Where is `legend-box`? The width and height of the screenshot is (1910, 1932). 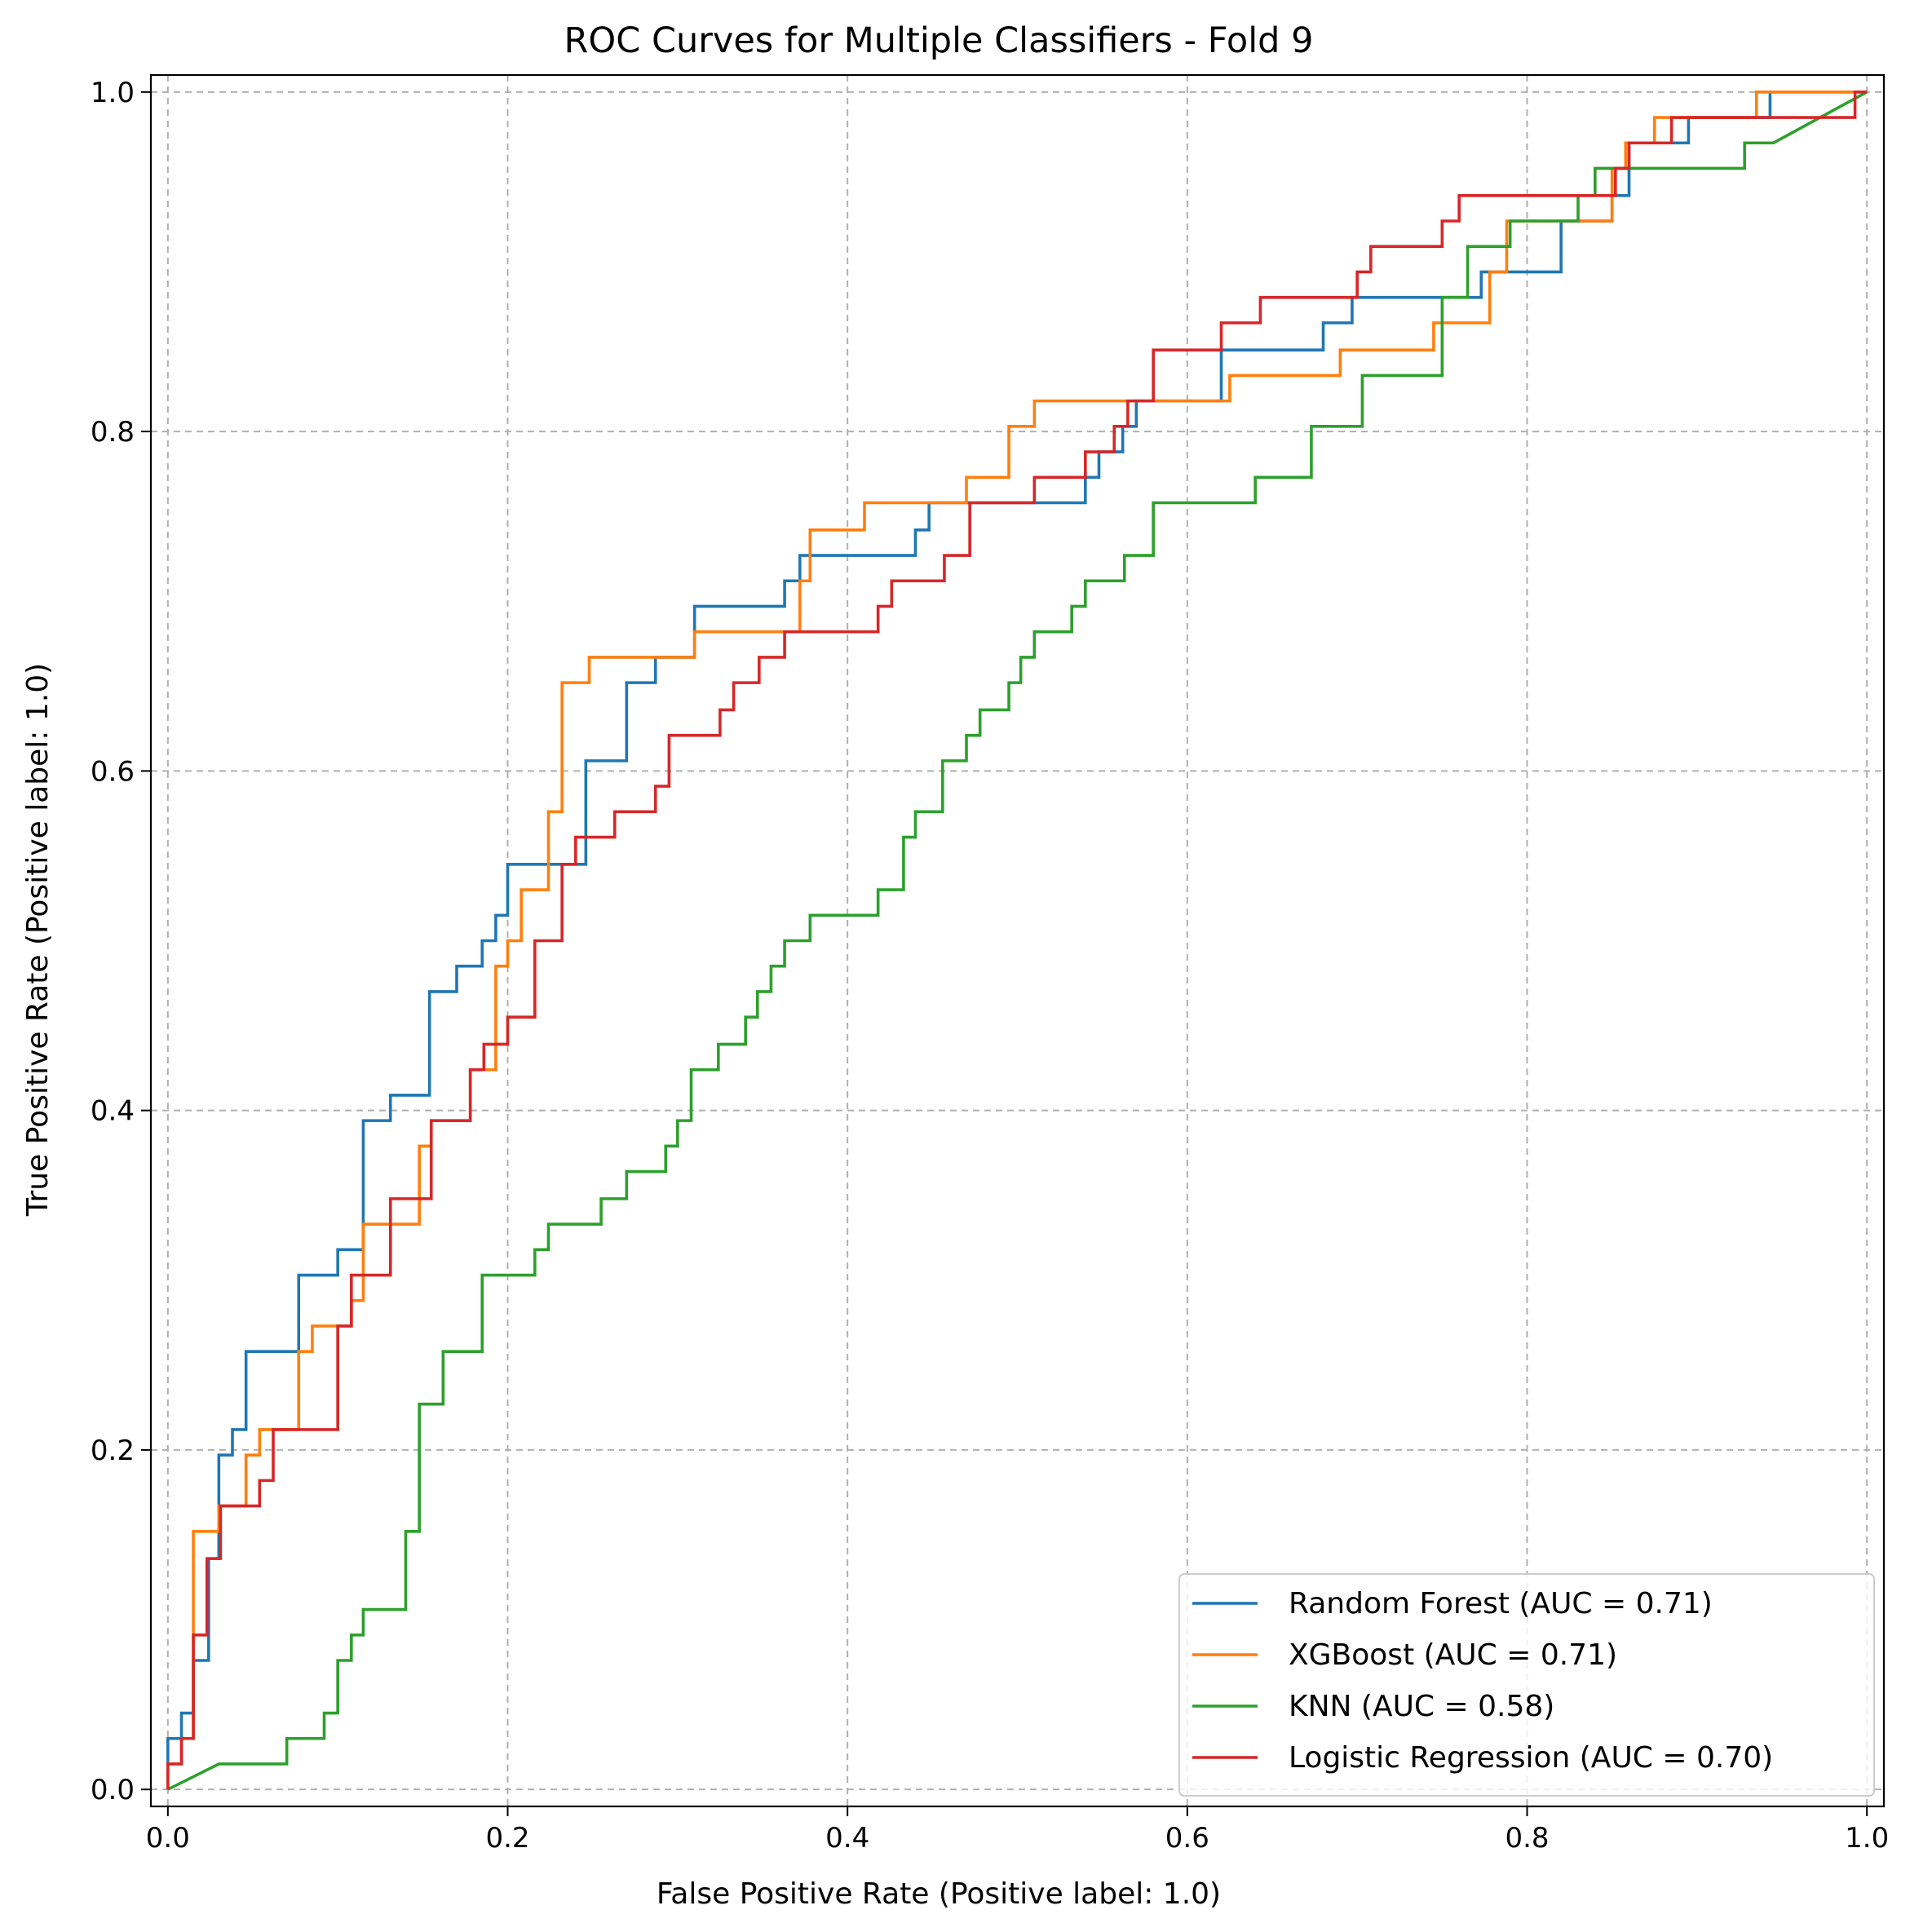
legend-box is located at coordinates (1526, 1685).